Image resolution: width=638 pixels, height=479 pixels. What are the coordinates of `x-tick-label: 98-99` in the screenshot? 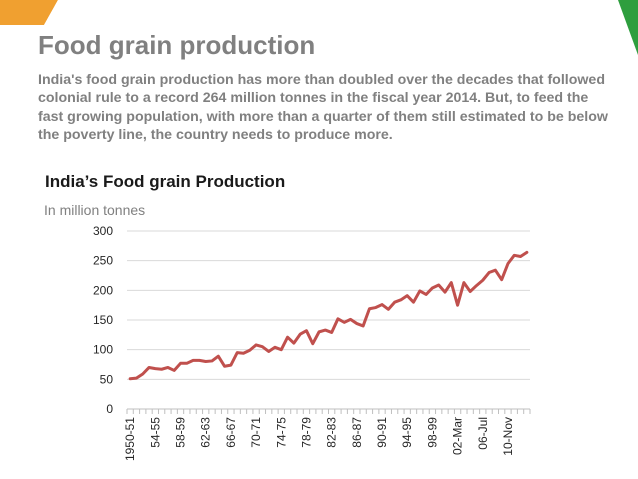 It's located at (432, 432).